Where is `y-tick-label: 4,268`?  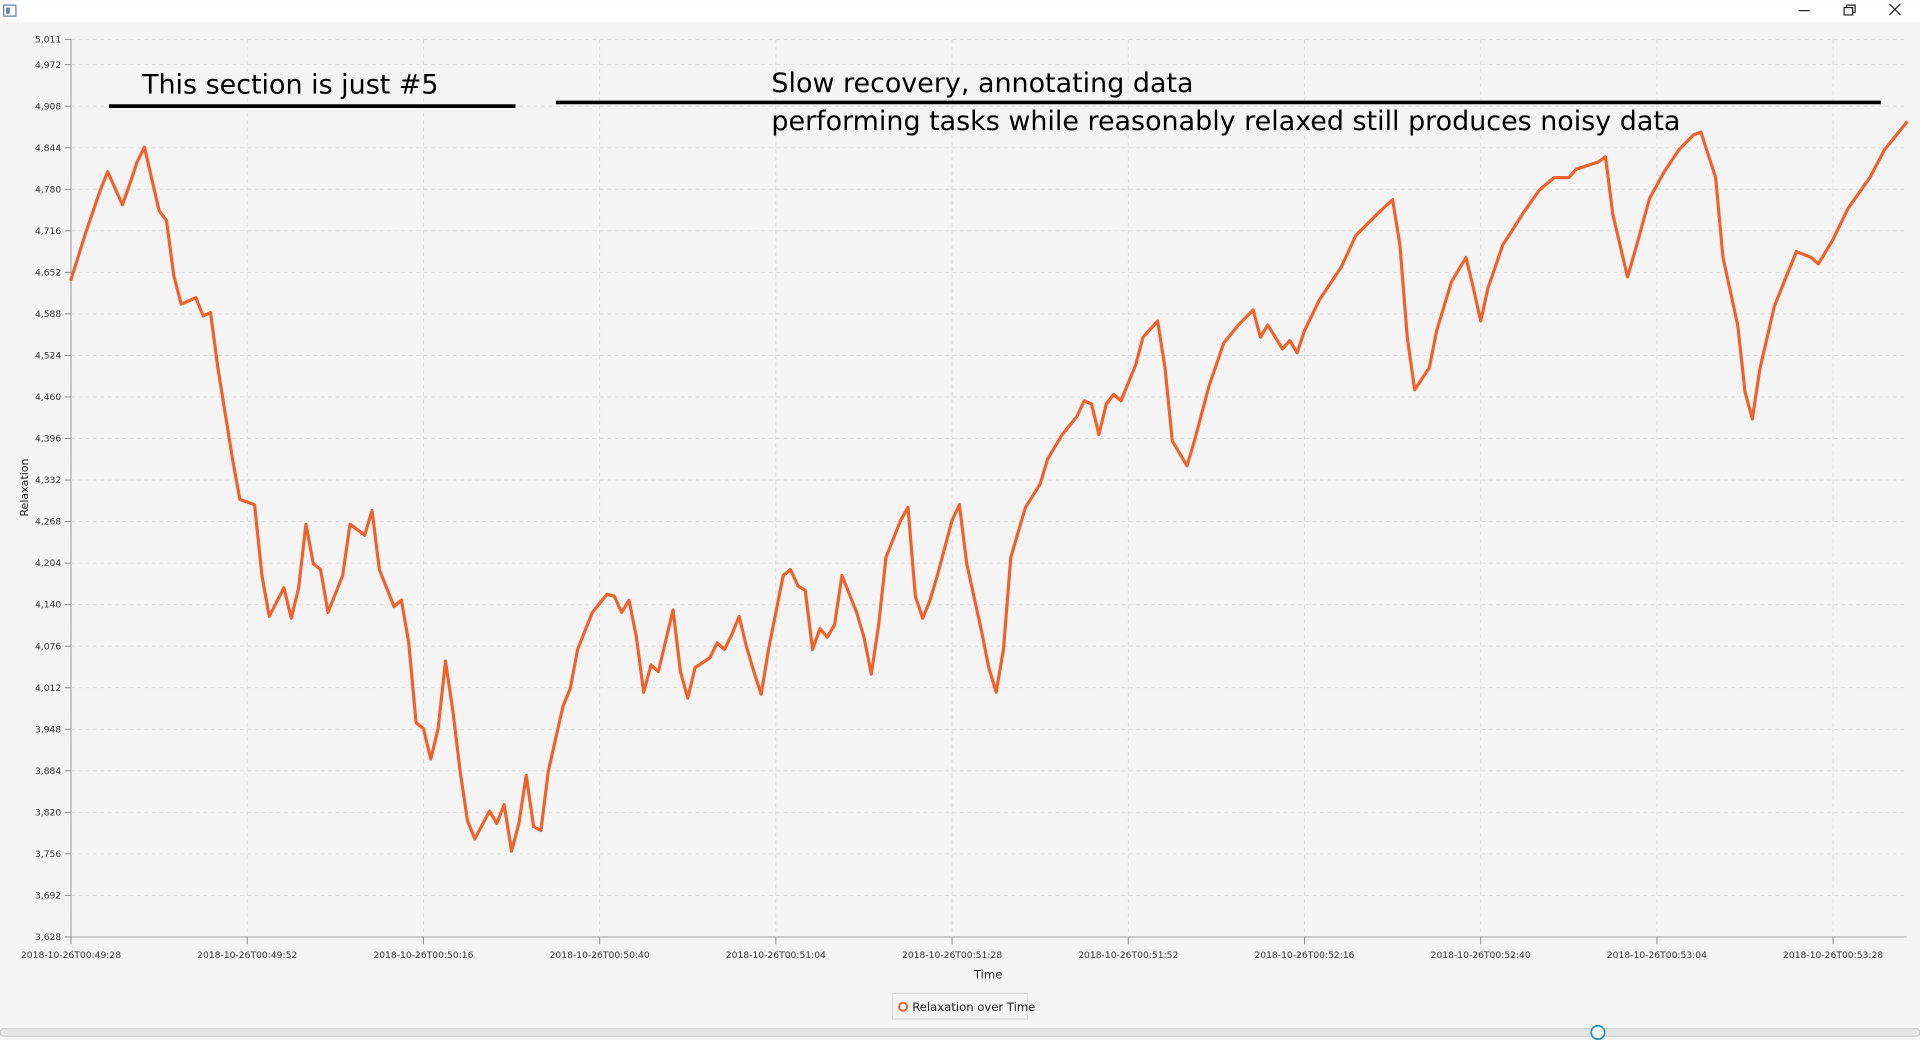 y-tick-label: 4,268 is located at coordinates (48, 522).